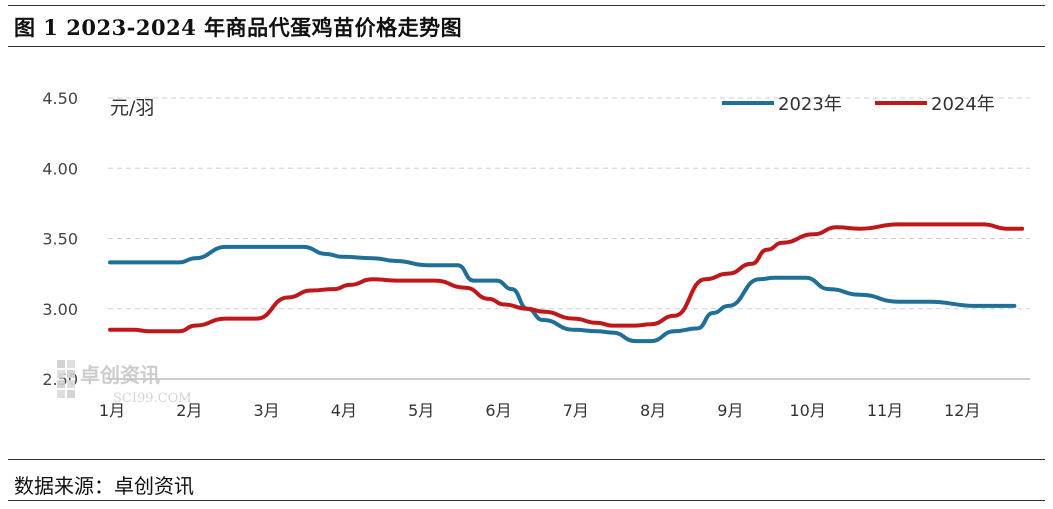 Image resolution: width=1053 pixels, height=509 pixels. Describe the element at coordinates (498, 410) in the screenshot. I see `x-tick-label: 6月` at that location.